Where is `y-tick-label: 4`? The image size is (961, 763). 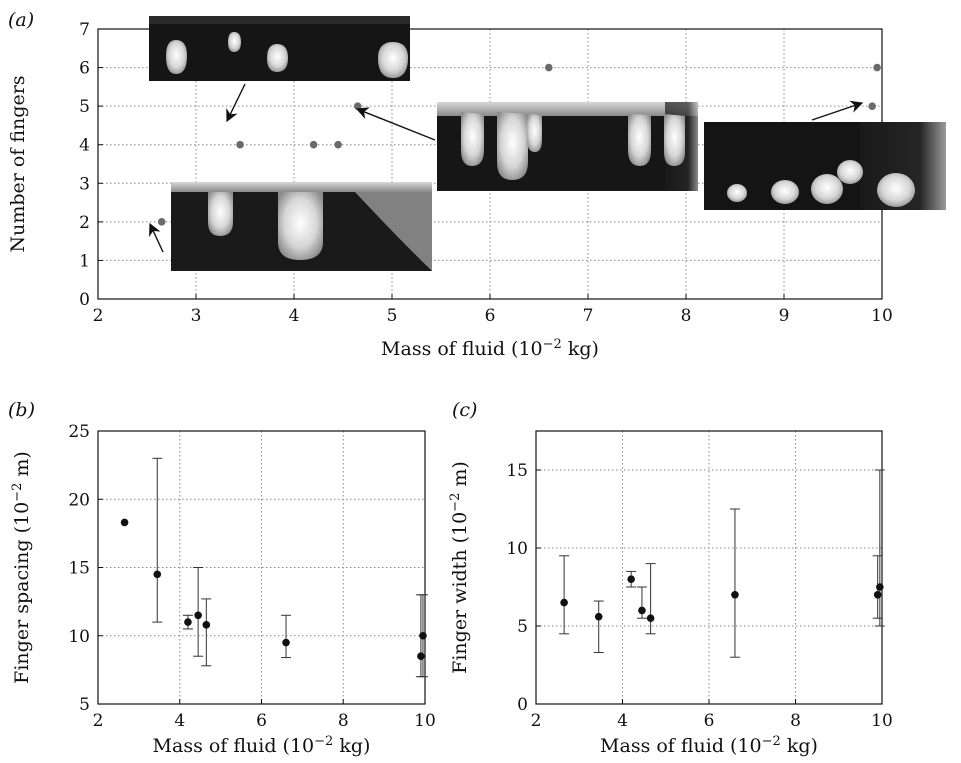
y-tick-label: 4 is located at coordinates (84, 146).